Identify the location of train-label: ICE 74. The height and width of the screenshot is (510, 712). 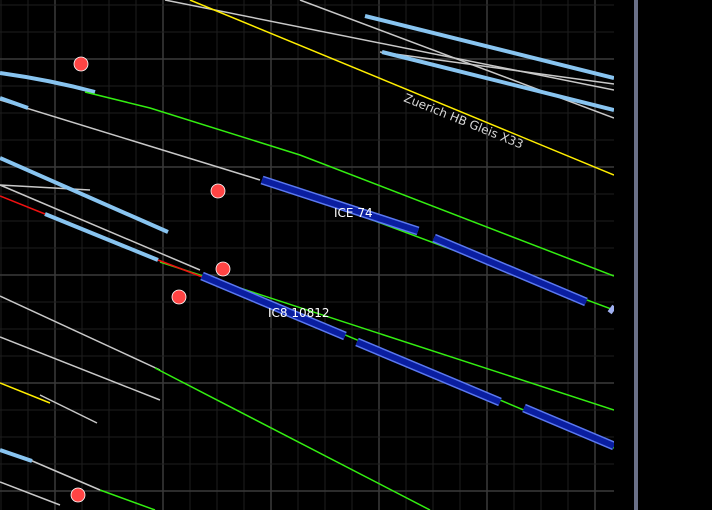
(353, 213).